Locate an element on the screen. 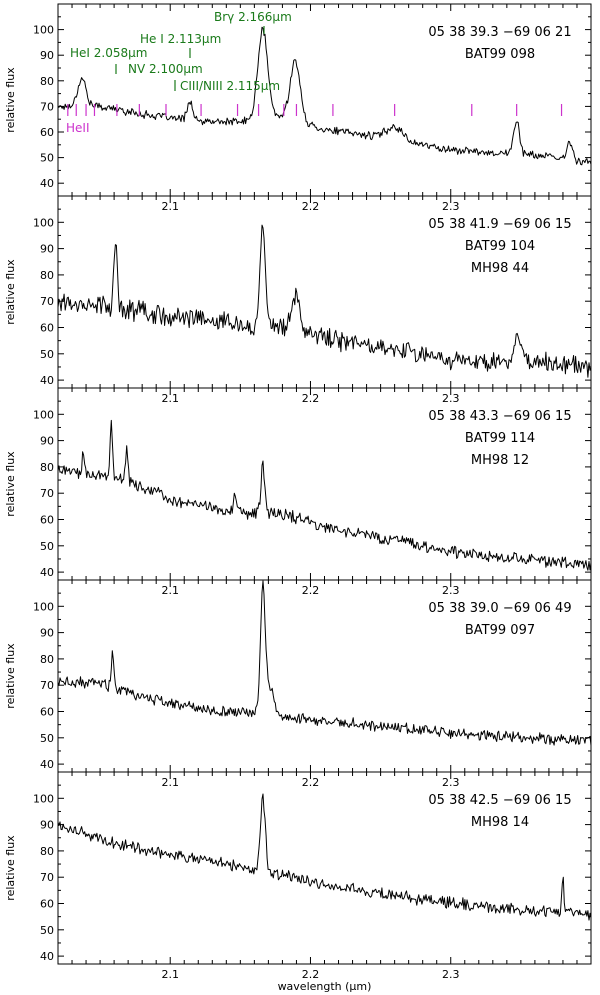 The height and width of the screenshot is (995, 600). x-axis-label: wavelength (μm) is located at coordinates (325, 986).